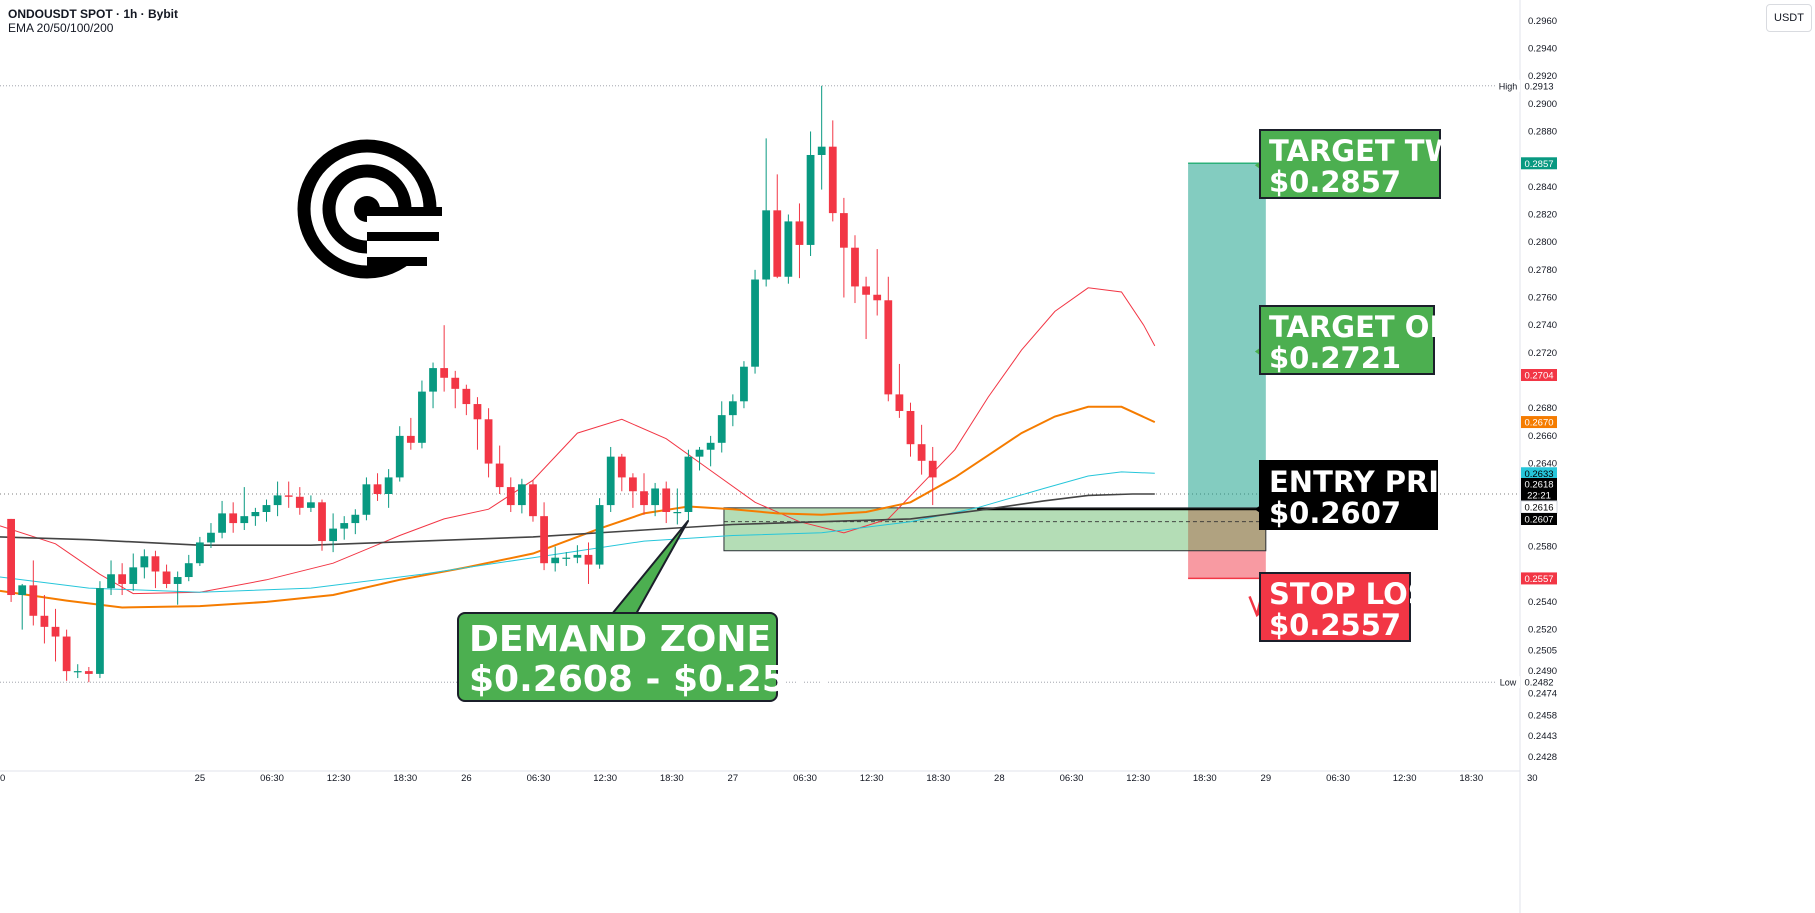 This screenshot has width=1815, height=913. What do you see at coordinates (1542, 242) in the screenshot?
I see `price-tick: 0.2800` at bounding box center [1542, 242].